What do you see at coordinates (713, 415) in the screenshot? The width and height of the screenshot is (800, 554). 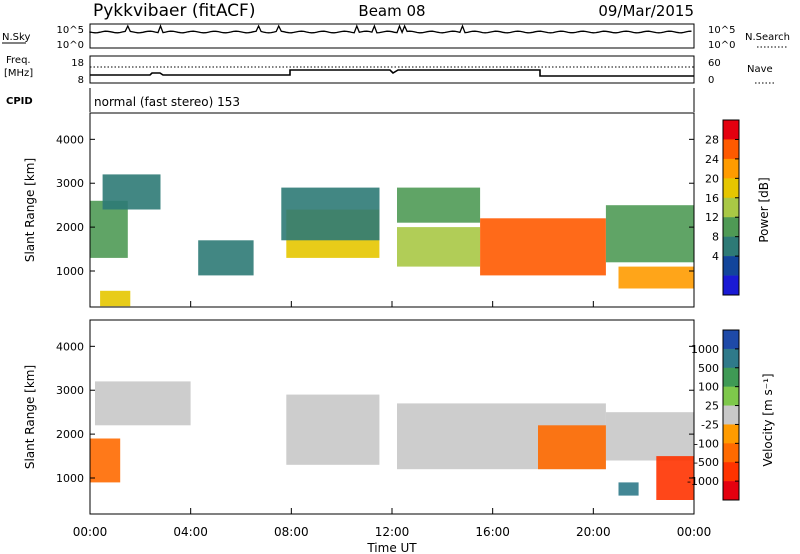 I see `velocity-colorbar: 1000 500 100 25 -25 -100 -500 -1000` at bounding box center [713, 415].